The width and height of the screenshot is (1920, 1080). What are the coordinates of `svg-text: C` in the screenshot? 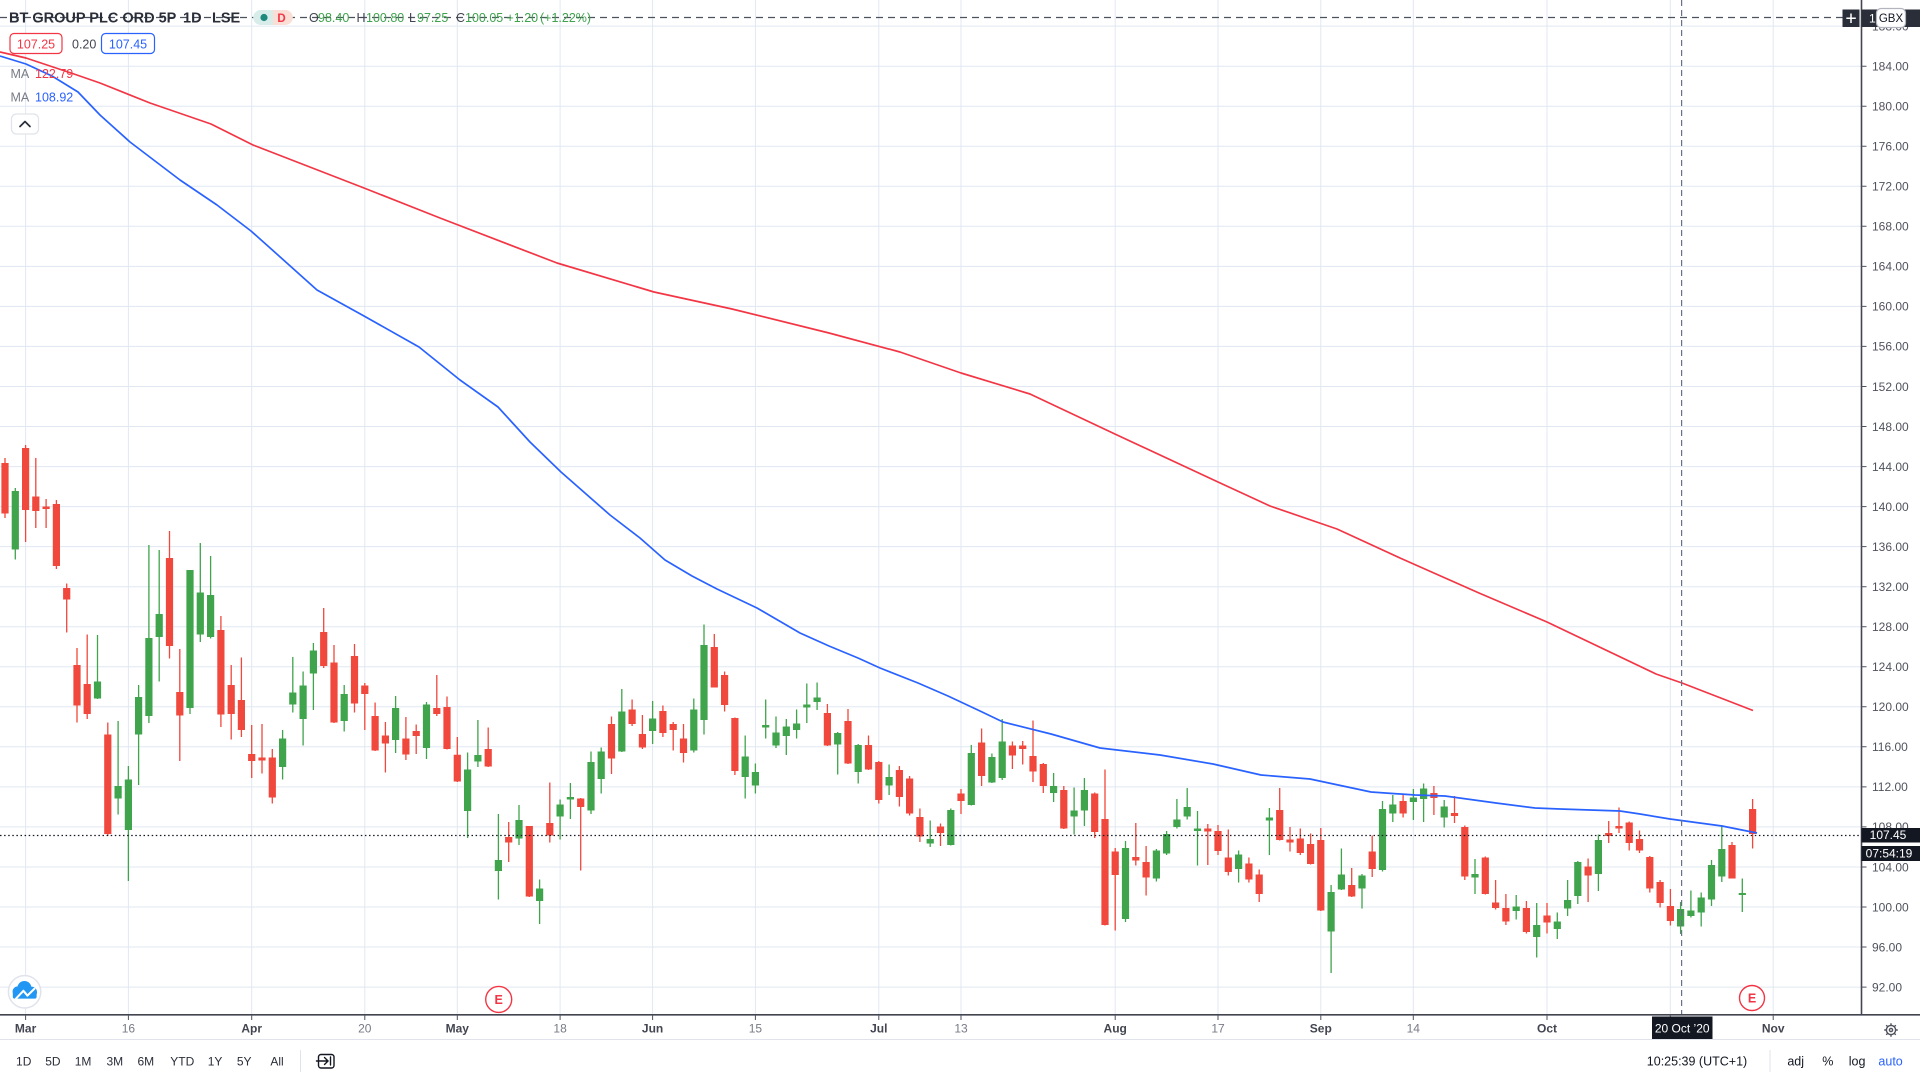 It's located at (460, 18).